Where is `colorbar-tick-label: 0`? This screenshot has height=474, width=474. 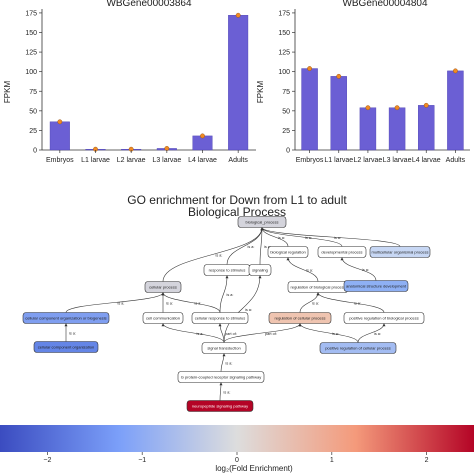 colorbar-tick-label: 0 is located at coordinates (237, 460).